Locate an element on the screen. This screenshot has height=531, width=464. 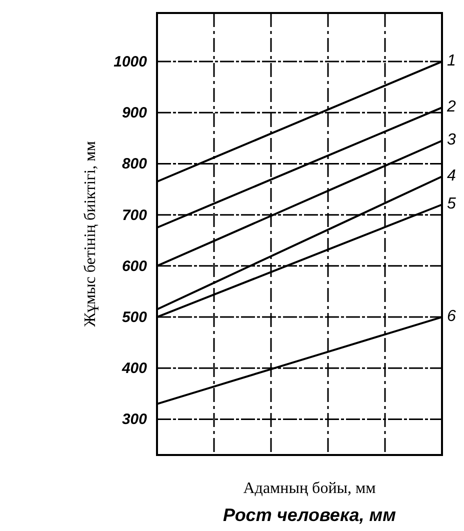
y-tick-label: 900 is located at coordinates (135, 113).